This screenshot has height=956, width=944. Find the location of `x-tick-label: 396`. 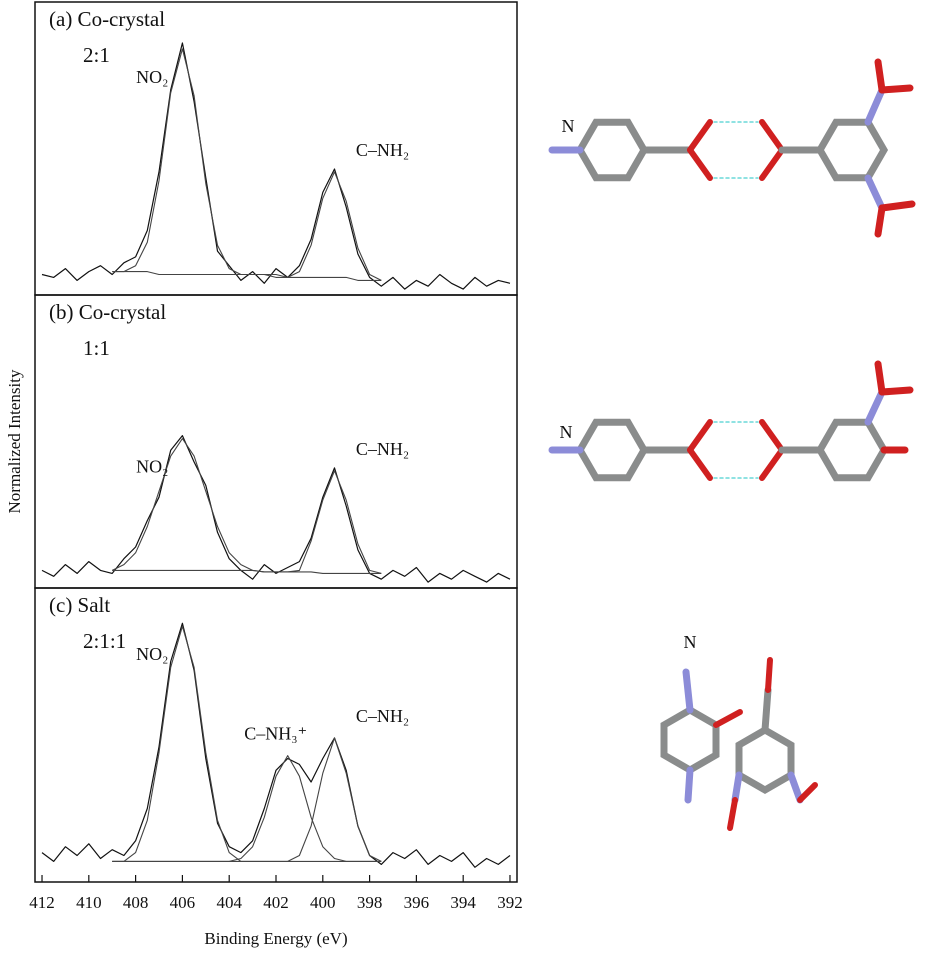

x-tick-label: 396 is located at coordinates (417, 902).